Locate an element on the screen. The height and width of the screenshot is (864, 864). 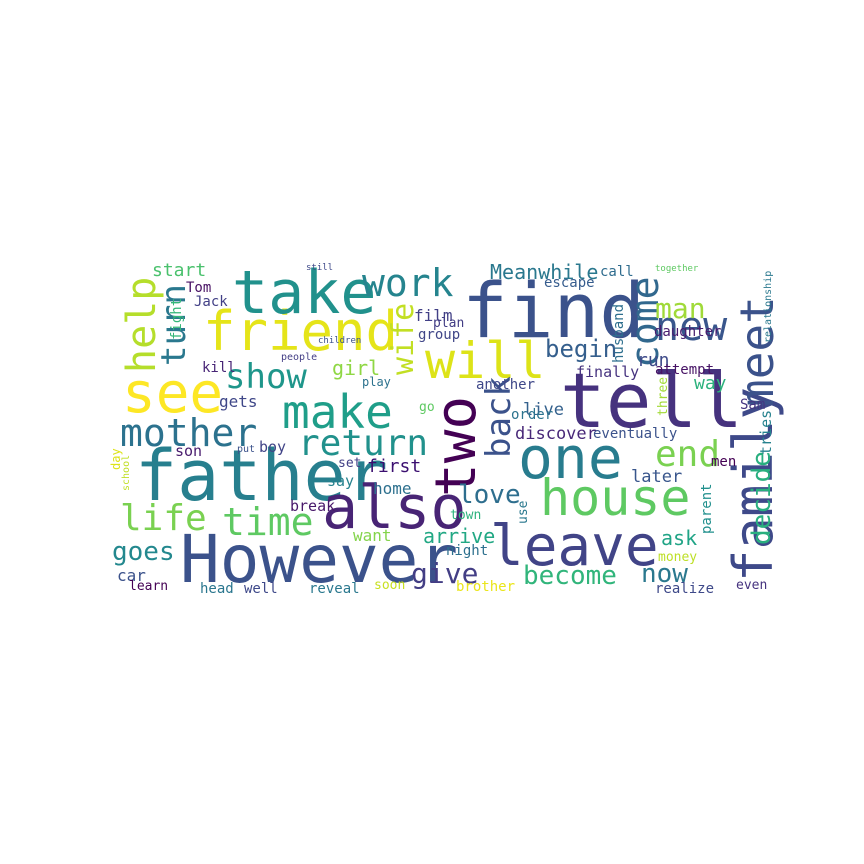
word-find: find is located at coordinates (553, 310).